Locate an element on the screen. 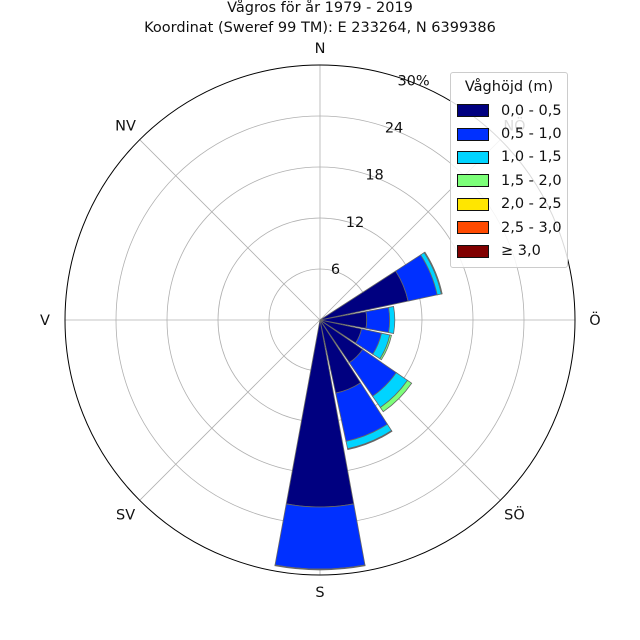 Image resolution: width=640 pixels, height=640 pixels. legend-entry: 2,0 - 2,5 is located at coordinates (509, 204).